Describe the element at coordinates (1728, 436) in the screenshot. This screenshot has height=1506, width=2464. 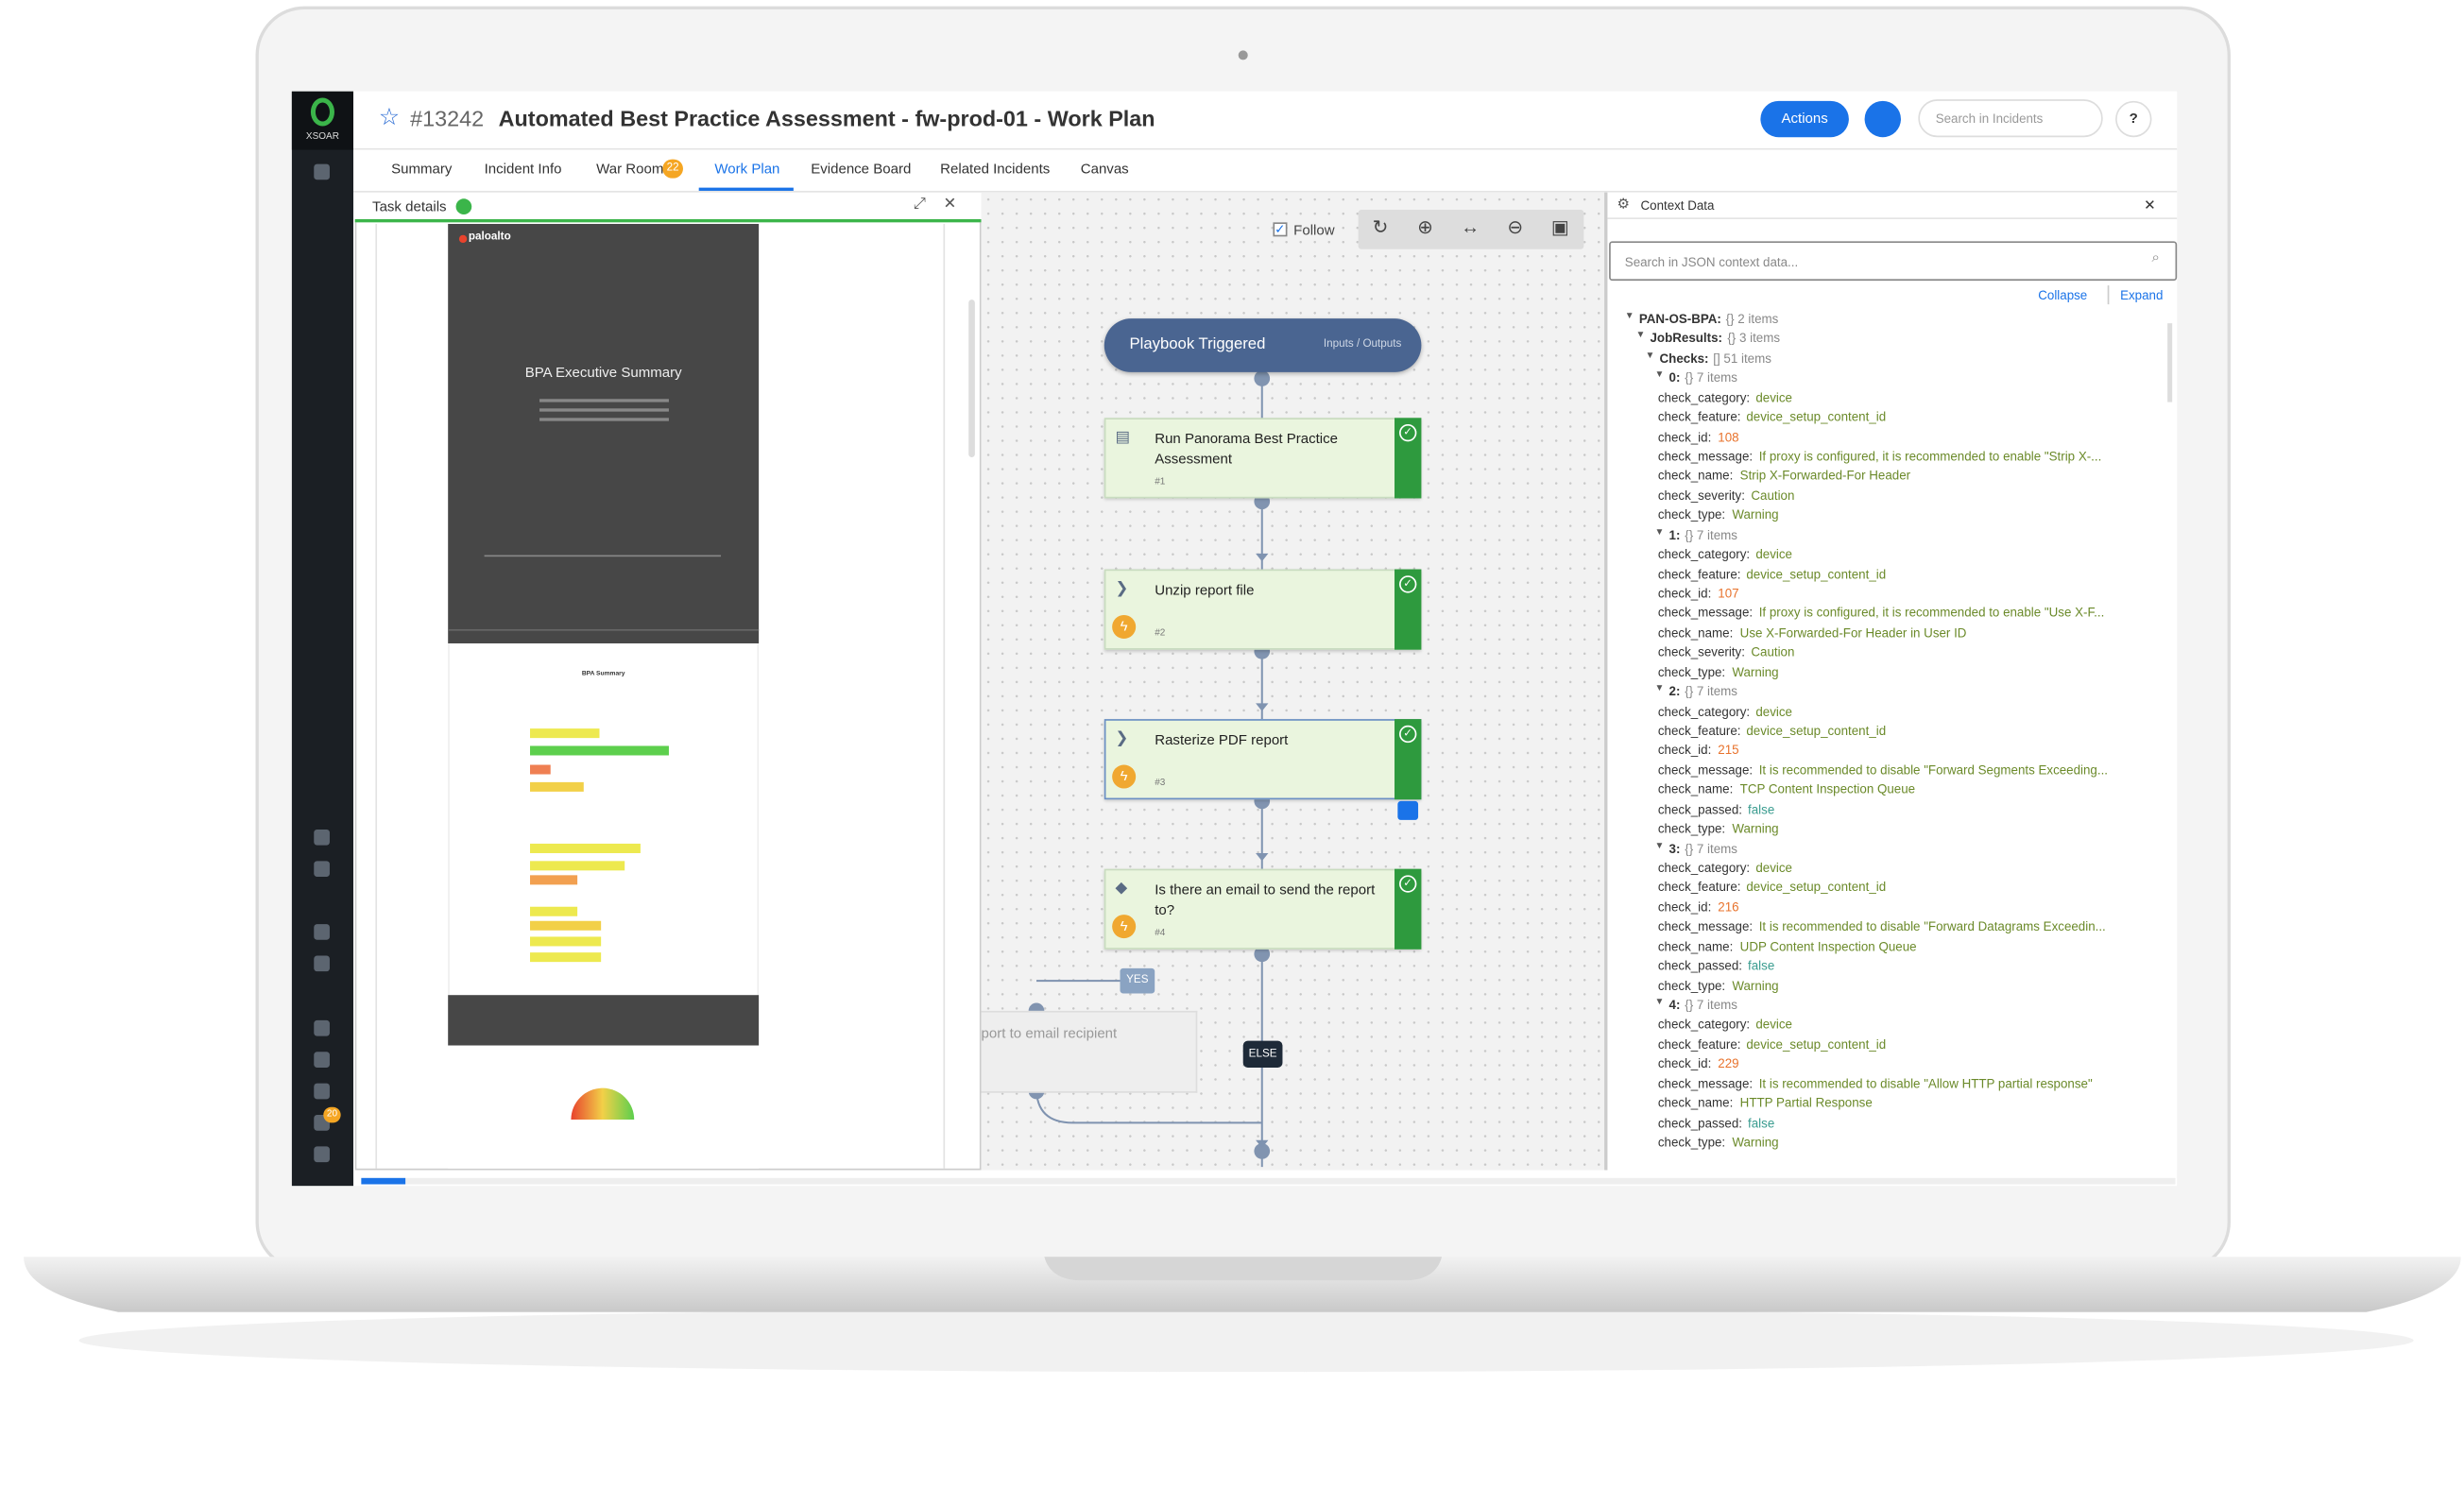
I see `field-value: 108` at that location.